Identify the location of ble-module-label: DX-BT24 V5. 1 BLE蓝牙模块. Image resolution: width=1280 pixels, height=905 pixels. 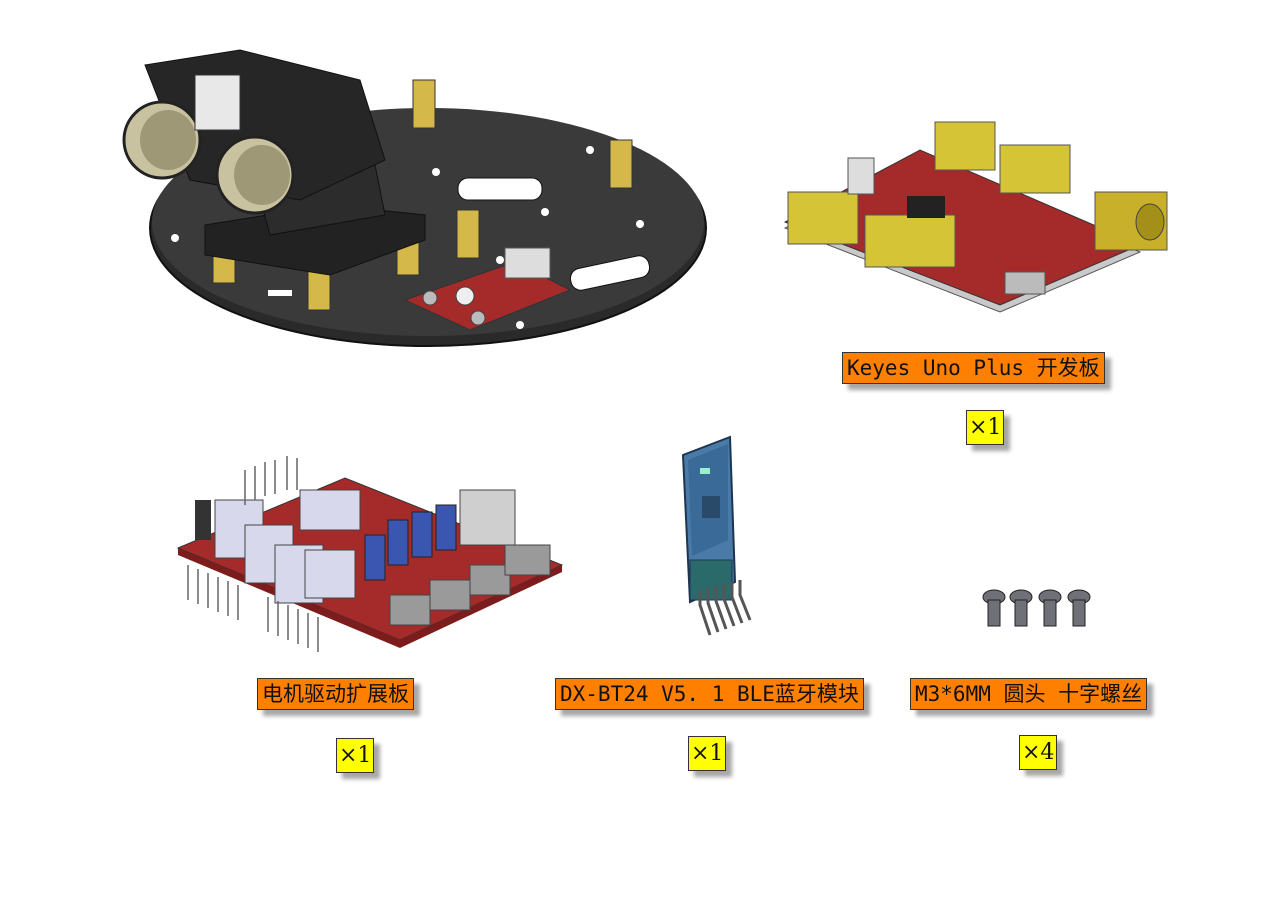
(709, 694).